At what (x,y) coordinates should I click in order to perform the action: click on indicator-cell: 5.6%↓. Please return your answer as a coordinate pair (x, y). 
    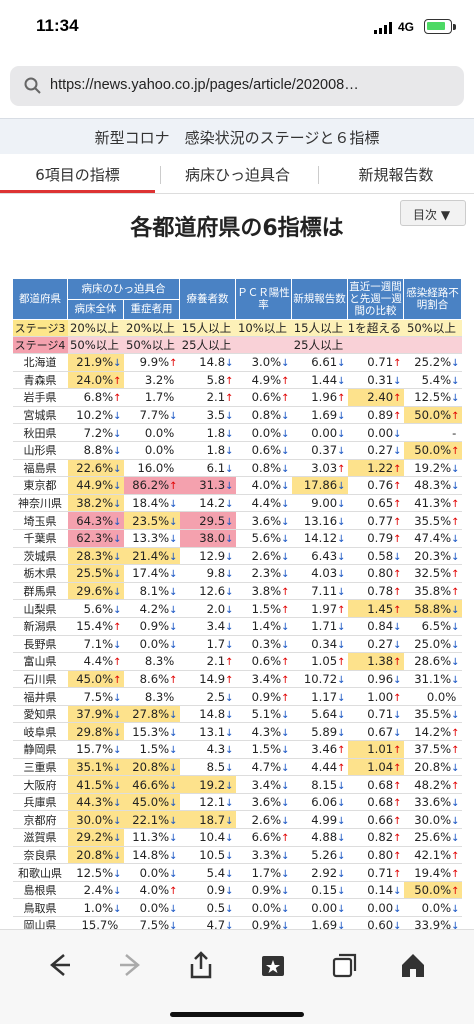
    Looking at the image, I should click on (95, 608).